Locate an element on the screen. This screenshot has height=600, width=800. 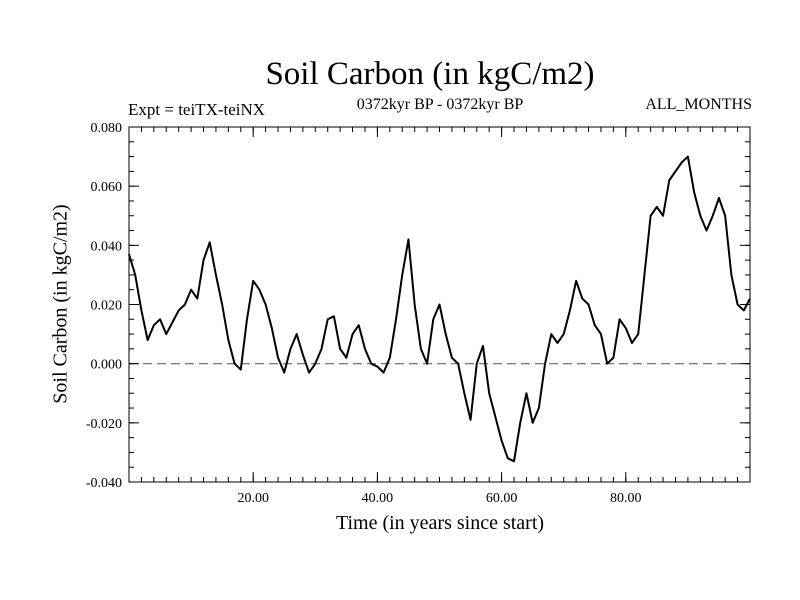
y-tick-label: -0.040 is located at coordinates (104, 483).